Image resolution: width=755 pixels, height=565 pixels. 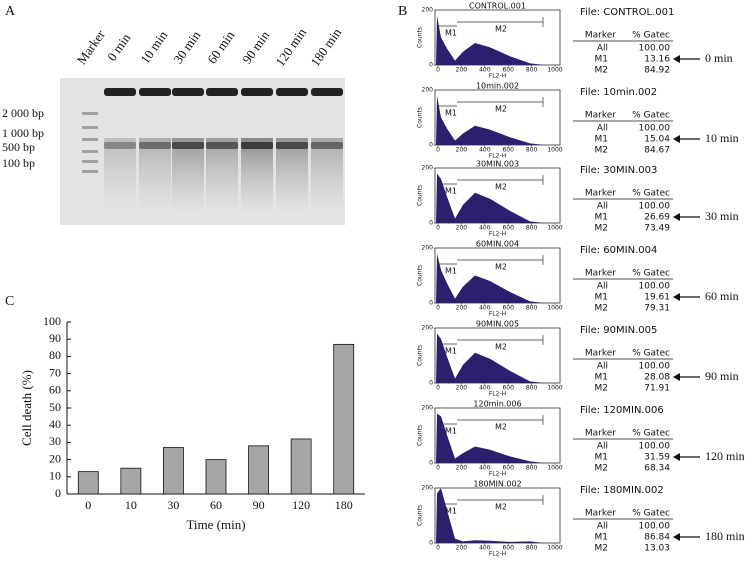 I want to click on x-tick-label: 30, so click(x=173, y=505).